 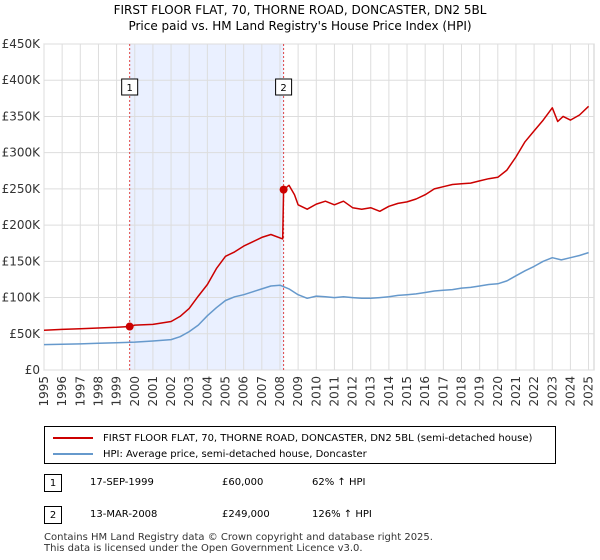 What do you see at coordinates (22, 298) in the screenshot?
I see `y-tick-label: £100K` at bounding box center [22, 298].